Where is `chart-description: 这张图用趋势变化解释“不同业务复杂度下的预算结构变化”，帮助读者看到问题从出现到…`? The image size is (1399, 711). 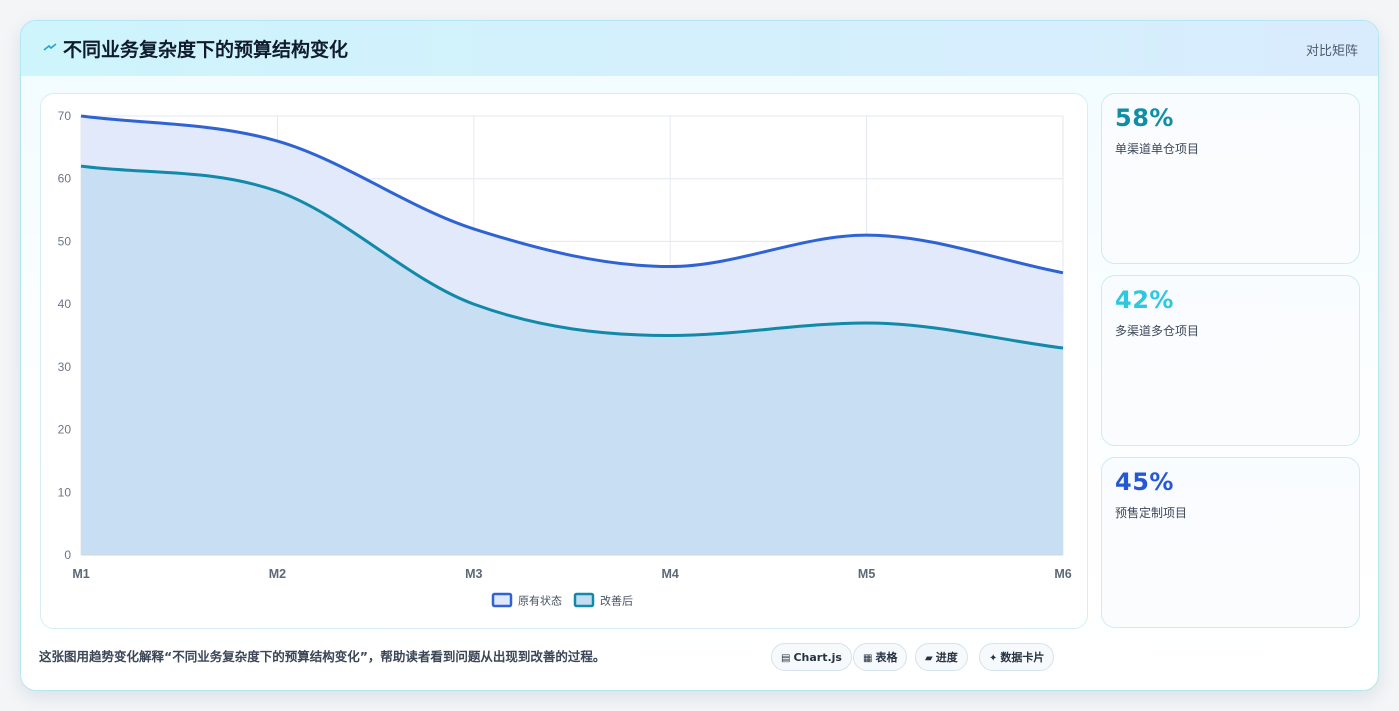
chart-description: 这张图用趋势变化解释“不同业务复杂度下的预算结构变化”，帮助读者看到问题从出现到… is located at coordinates (322, 656).